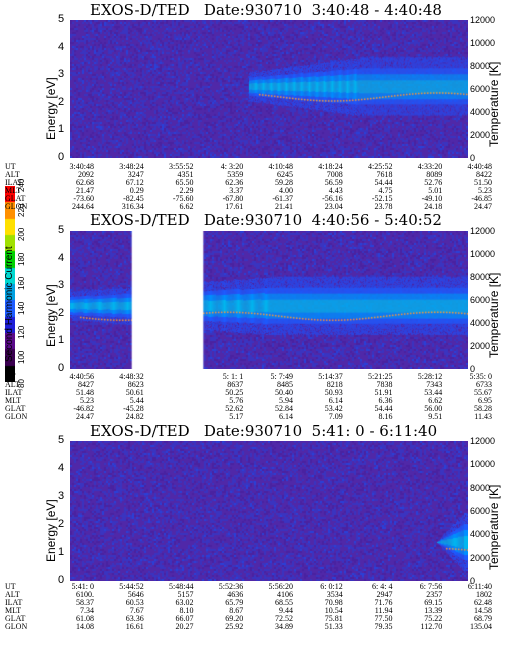  Describe the element at coordinates (382, 198) in the screenshot. I see `orbit-value: -52.15` at that location.